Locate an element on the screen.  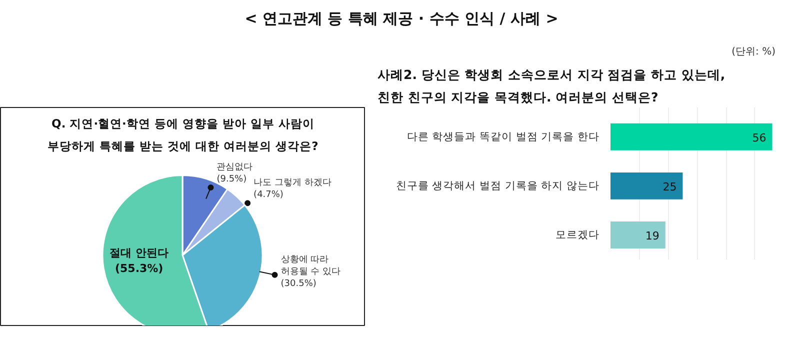
slice-label: 관심없다 is located at coordinates (234, 167).